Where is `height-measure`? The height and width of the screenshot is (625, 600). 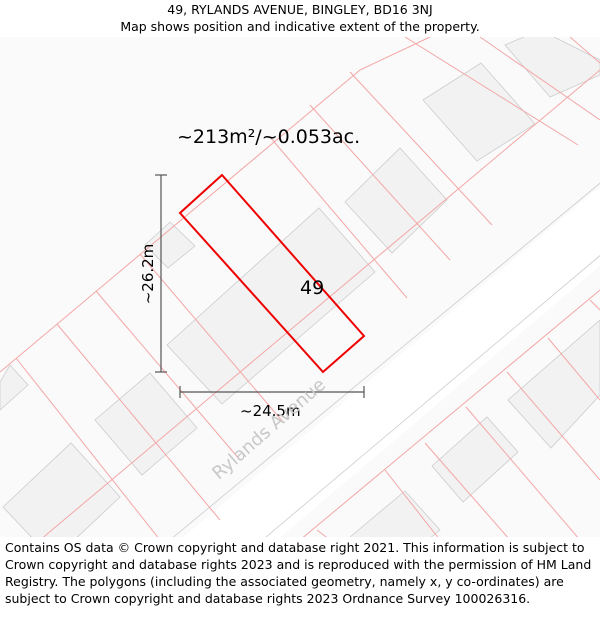 height-measure is located at coordinates (161, 273).